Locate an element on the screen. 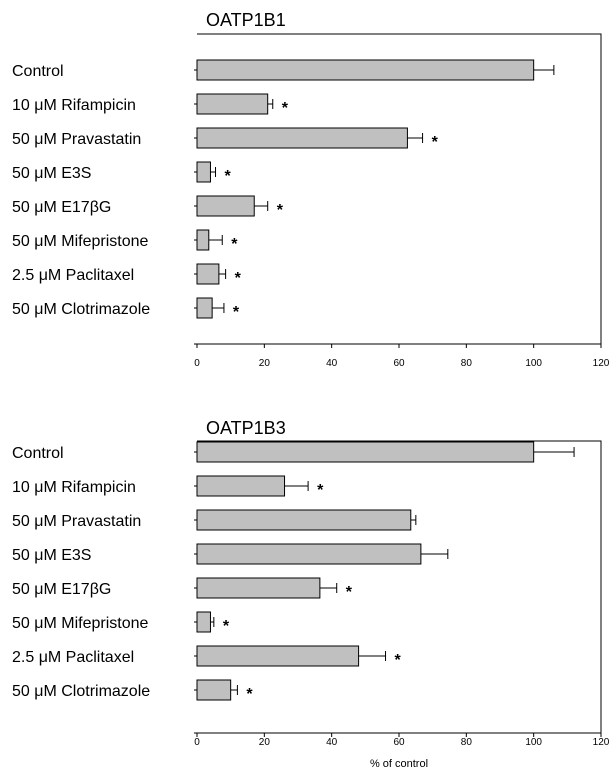 The height and width of the screenshot is (775, 612). chart-title: OATP1B3 is located at coordinates (246, 428).